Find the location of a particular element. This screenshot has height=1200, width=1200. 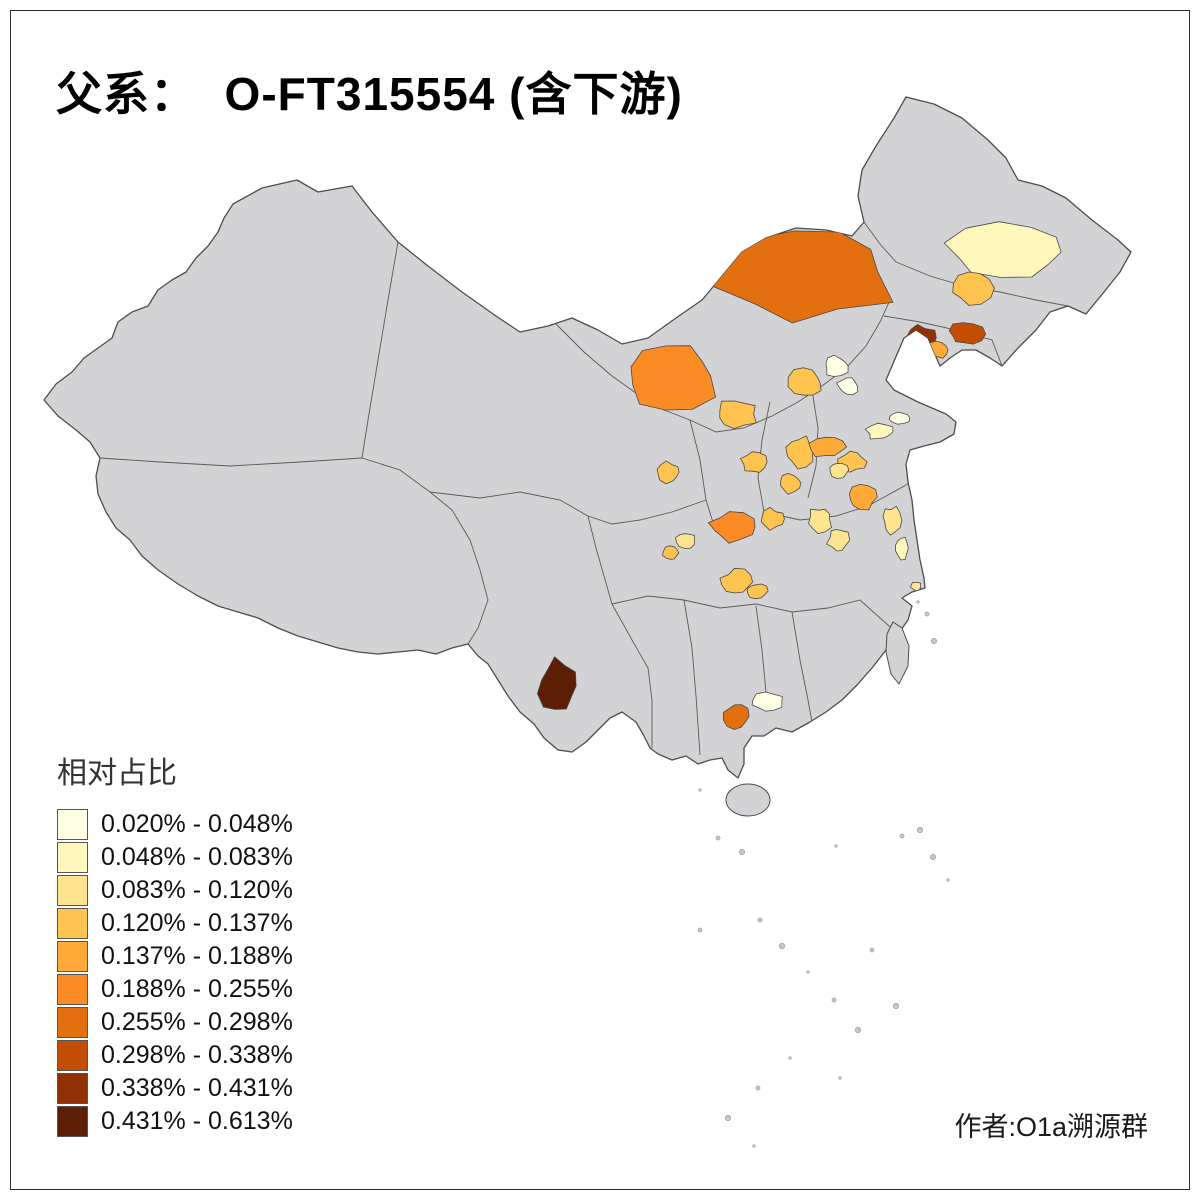

taiwan-island is located at coordinates (897, 653).